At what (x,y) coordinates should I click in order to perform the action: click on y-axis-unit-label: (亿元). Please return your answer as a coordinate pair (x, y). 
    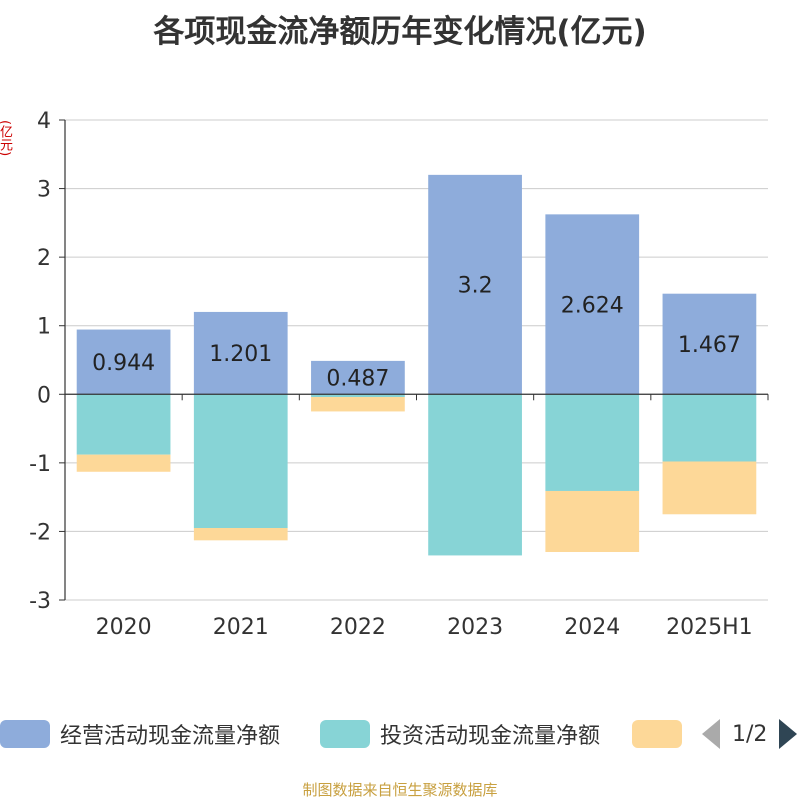
    Looking at the image, I should click on (6, 138).